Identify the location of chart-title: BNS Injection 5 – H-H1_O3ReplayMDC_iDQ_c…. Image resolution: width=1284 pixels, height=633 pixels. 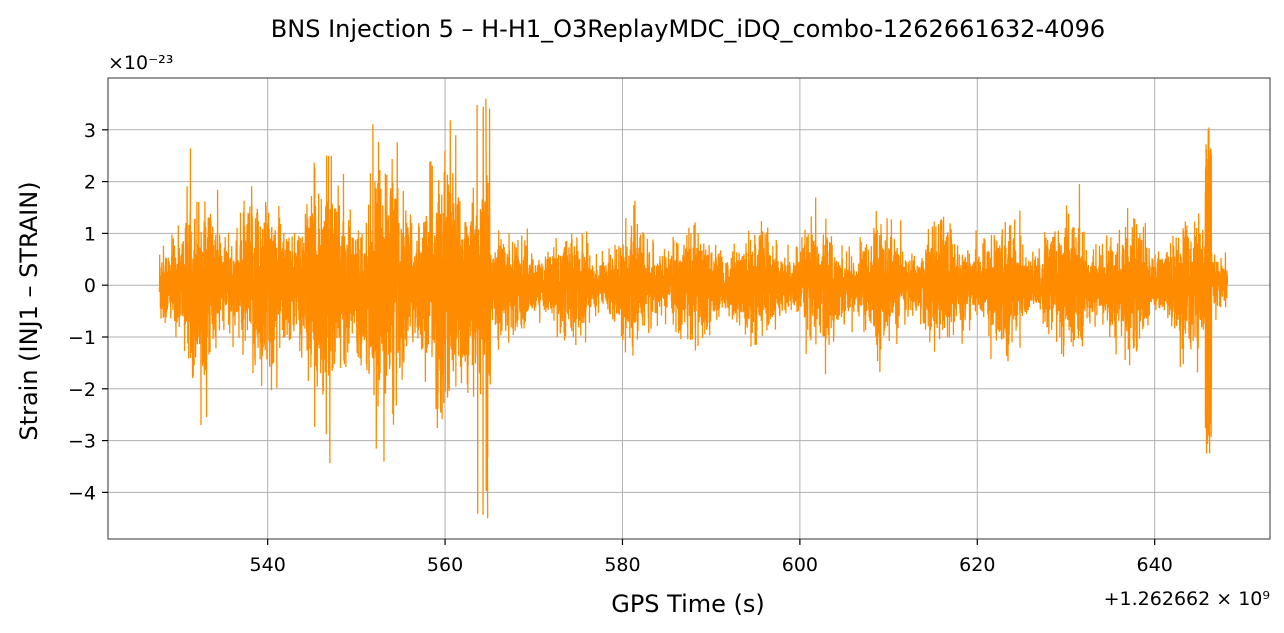
(688, 29).